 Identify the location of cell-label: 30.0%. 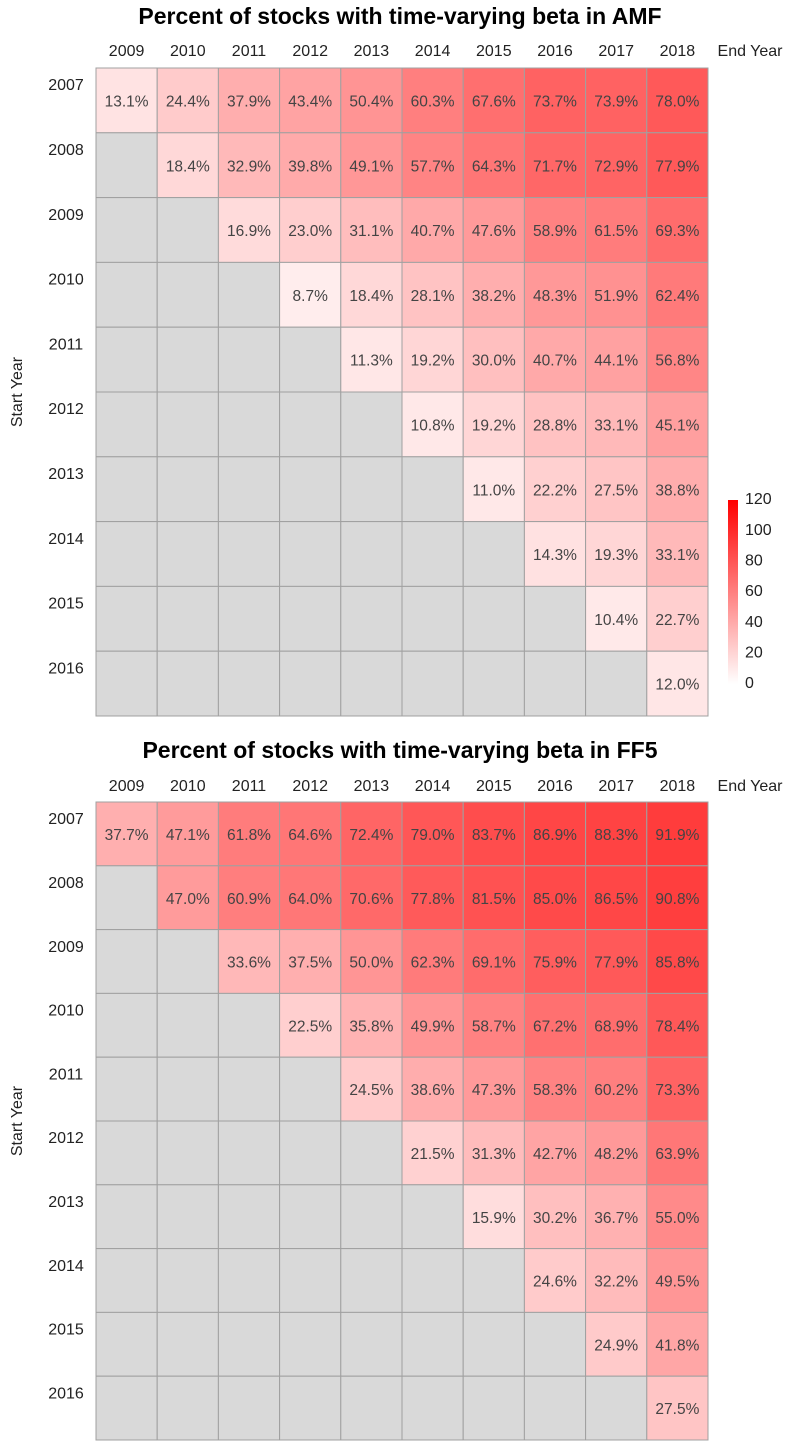
(494, 361).